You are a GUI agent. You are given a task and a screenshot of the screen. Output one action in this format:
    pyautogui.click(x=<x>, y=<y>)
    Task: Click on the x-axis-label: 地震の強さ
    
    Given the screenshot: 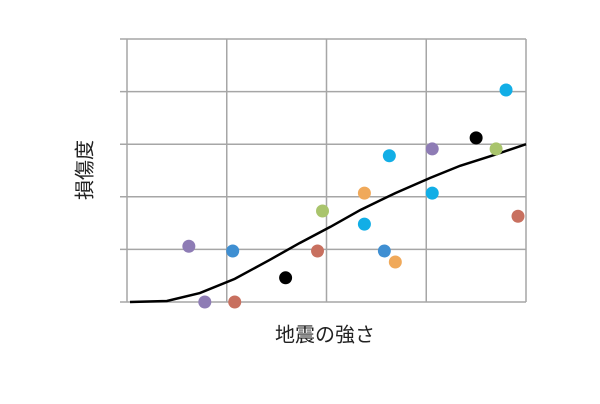 What is the action you would take?
    pyautogui.click(x=325, y=335)
    